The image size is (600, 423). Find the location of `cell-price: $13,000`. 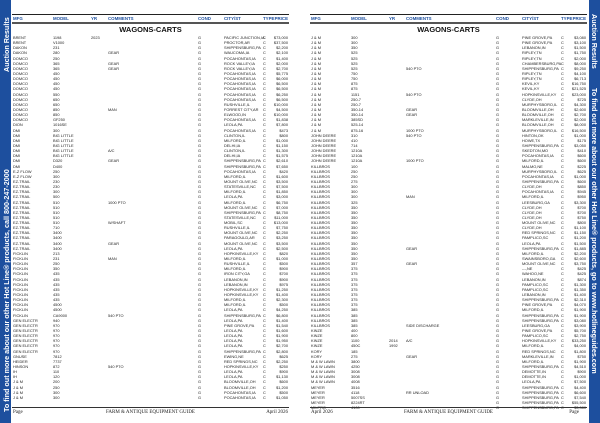

cell-price: $13,000 is located at coordinates (280, 223).